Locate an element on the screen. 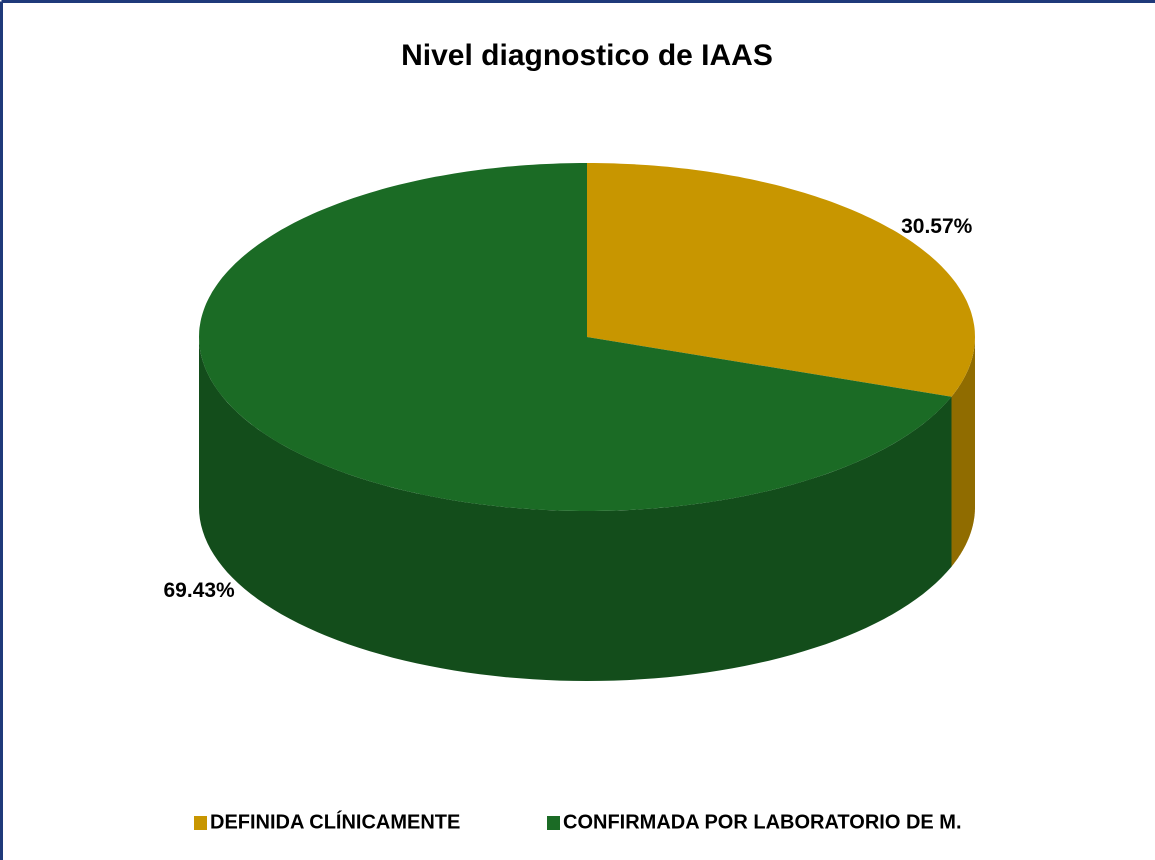 This screenshot has height=860, width=1155. slice-side is located at coordinates (963, 452).